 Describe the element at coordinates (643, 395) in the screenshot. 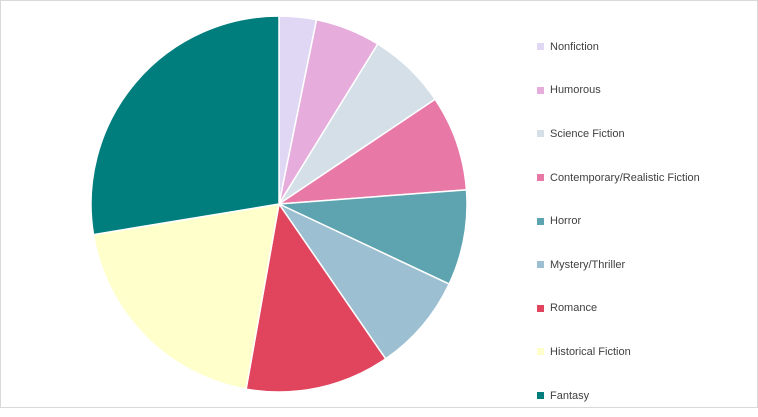

I see `legend-item-fantasy: Fantasy` at that location.